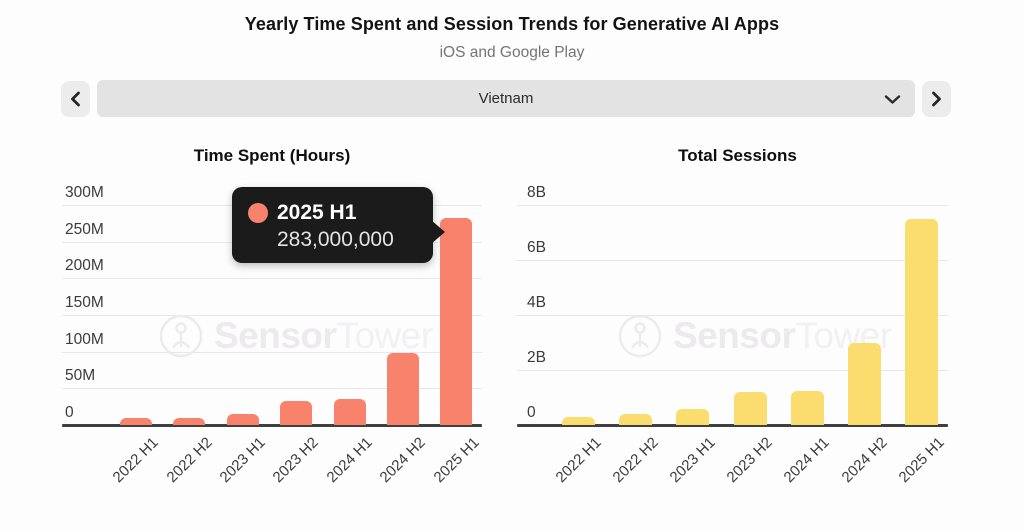 The height and width of the screenshot is (531, 1024). What do you see at coordinates (272, 155) in the screenshot?
I see `left-chart-title: Time Spent (Hours)` at bounding box center [272, 155].